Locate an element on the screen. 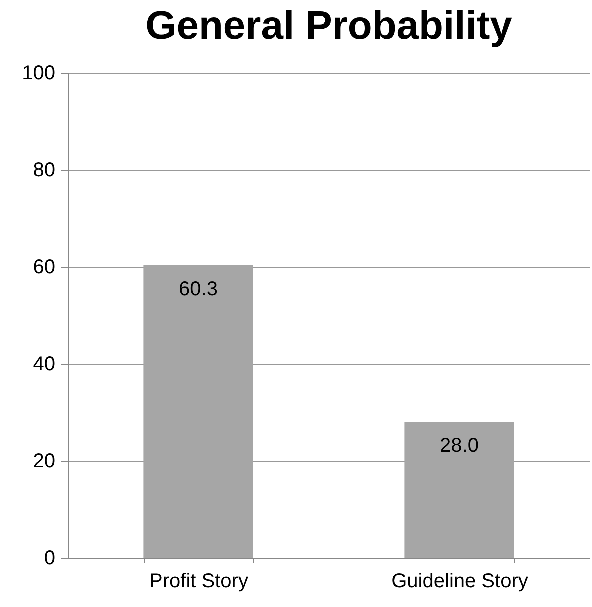 The image size is (592, 607). y-tick-label: 80 is located at coordinates (44, 171).